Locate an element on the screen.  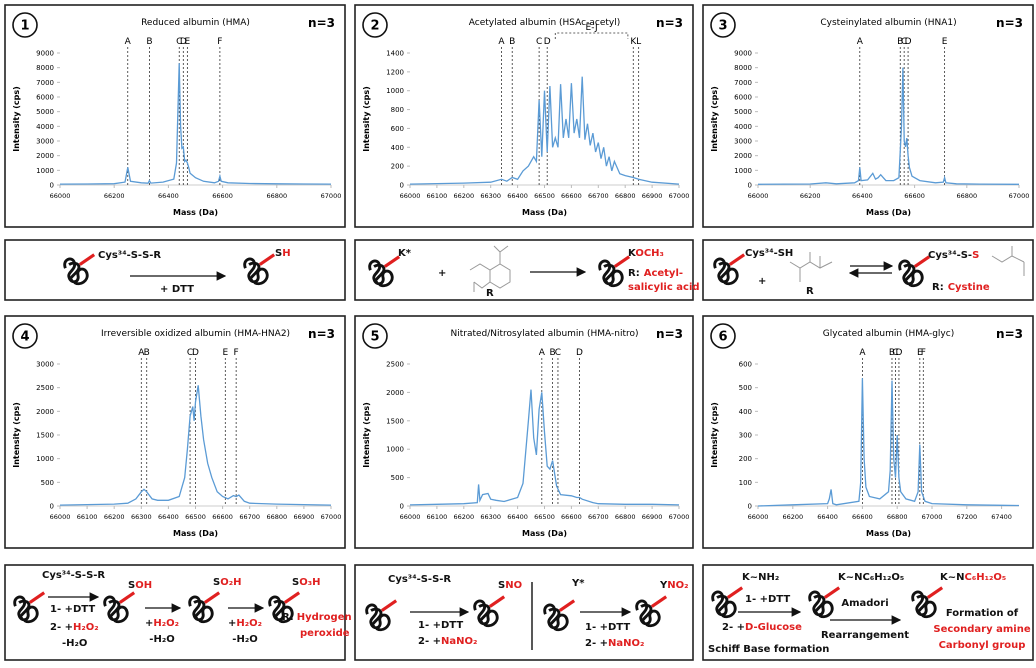
product-part: OH is located at coordinates (143, 585).